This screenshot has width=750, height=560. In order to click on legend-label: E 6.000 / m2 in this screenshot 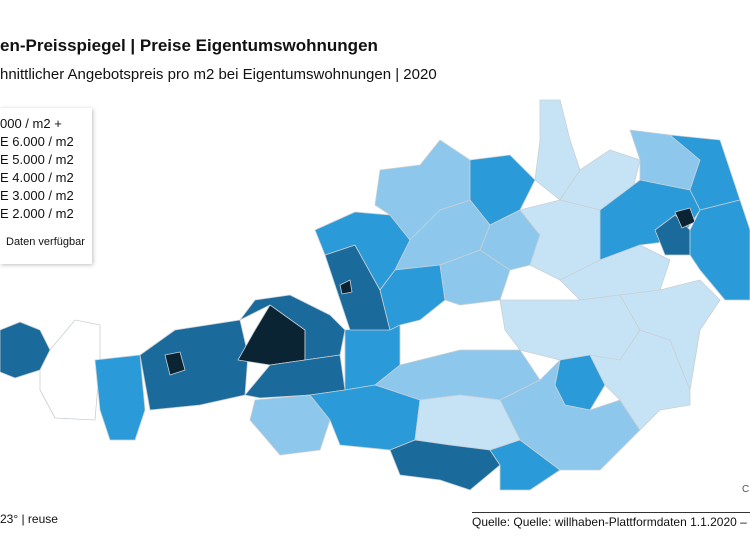, I will do `click(37, 141)`.